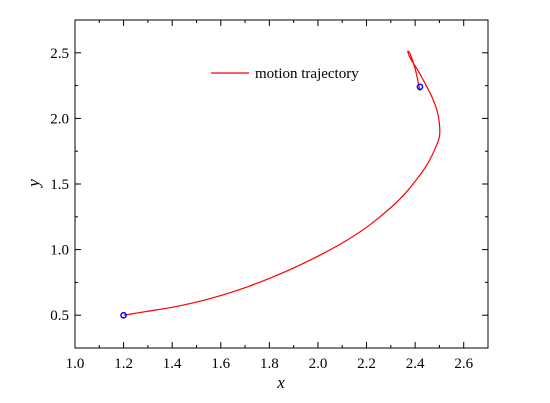 The height and width of the screenshot is (403, 550). Describe the element at coordinates (415, 364) in the screenshot. I see `x-tick-label: 2.4` at that location.